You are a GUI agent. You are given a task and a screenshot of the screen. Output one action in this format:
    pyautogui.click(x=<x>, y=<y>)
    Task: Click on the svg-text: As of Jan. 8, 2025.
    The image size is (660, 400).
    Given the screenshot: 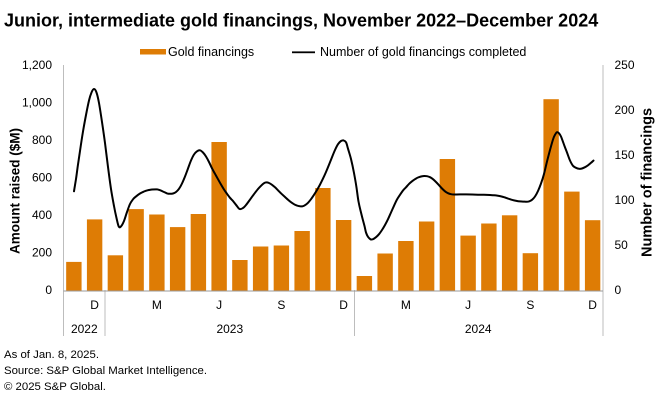 What is the action you would take?
    pyautogui.click(x=51, y=355)
    